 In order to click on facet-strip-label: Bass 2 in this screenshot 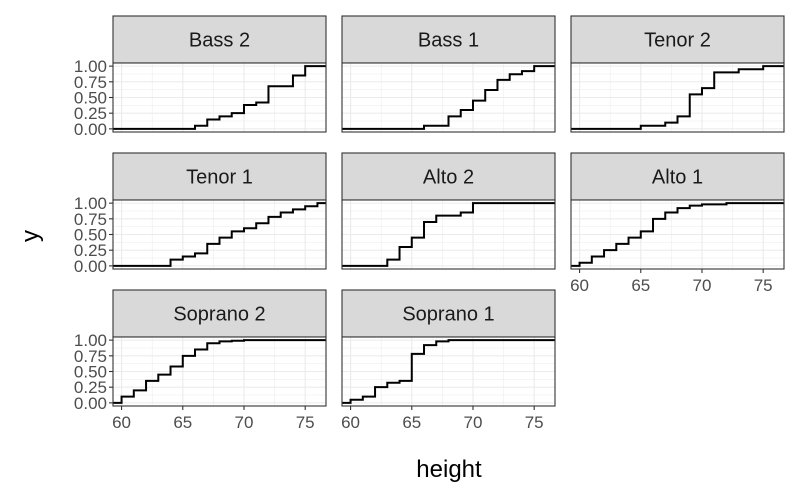, I will do `click(219, 41)`.